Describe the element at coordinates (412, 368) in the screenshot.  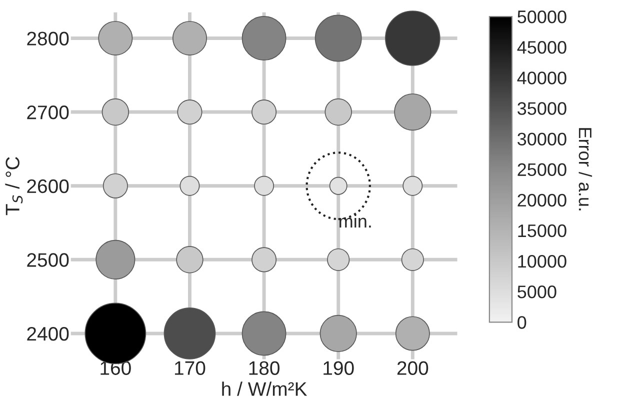
I see `x-tick-label: 200` at that location.